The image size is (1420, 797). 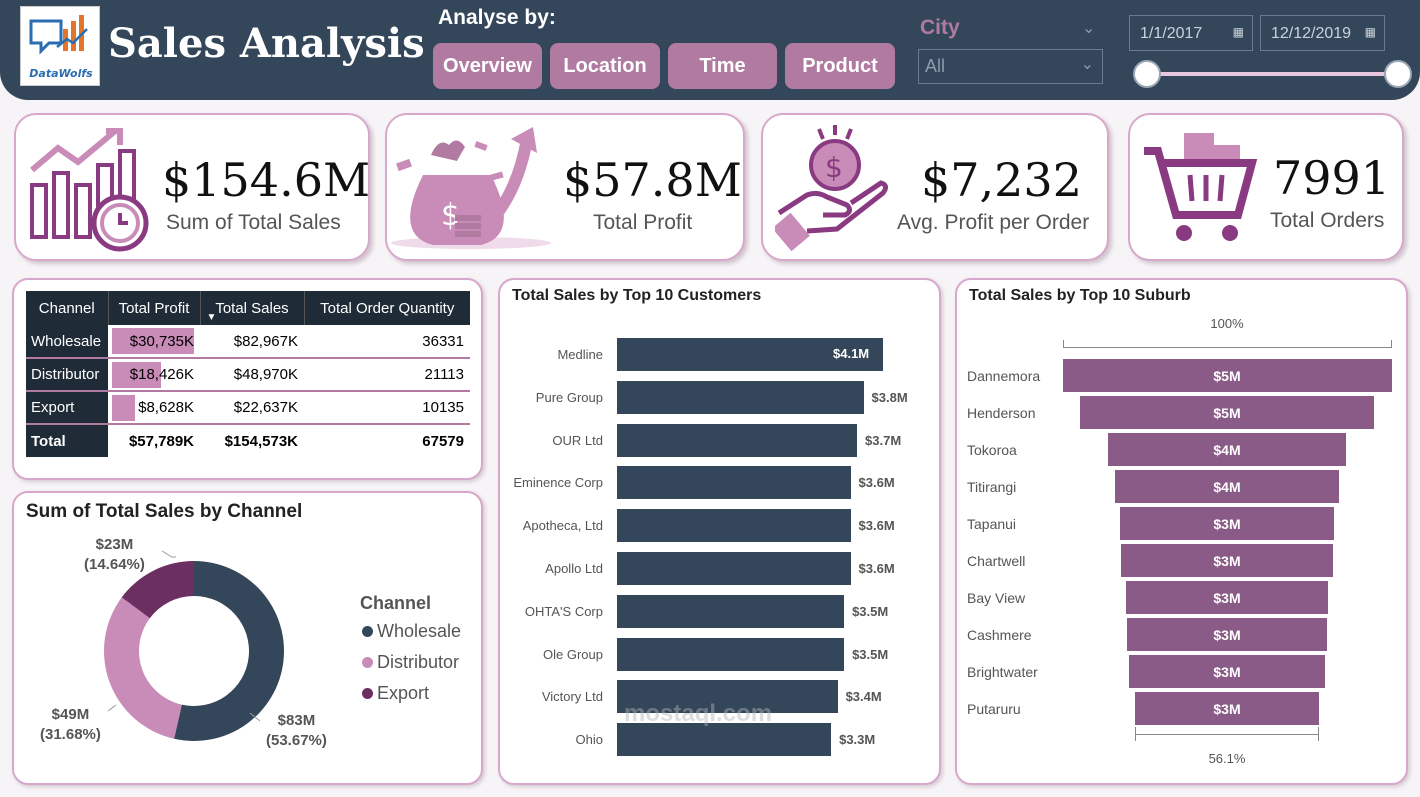 What do you see at coordinates (1227, 344) in the screenshot?
I see `funnel-top-bracket` at bounding box center [1227, 344].